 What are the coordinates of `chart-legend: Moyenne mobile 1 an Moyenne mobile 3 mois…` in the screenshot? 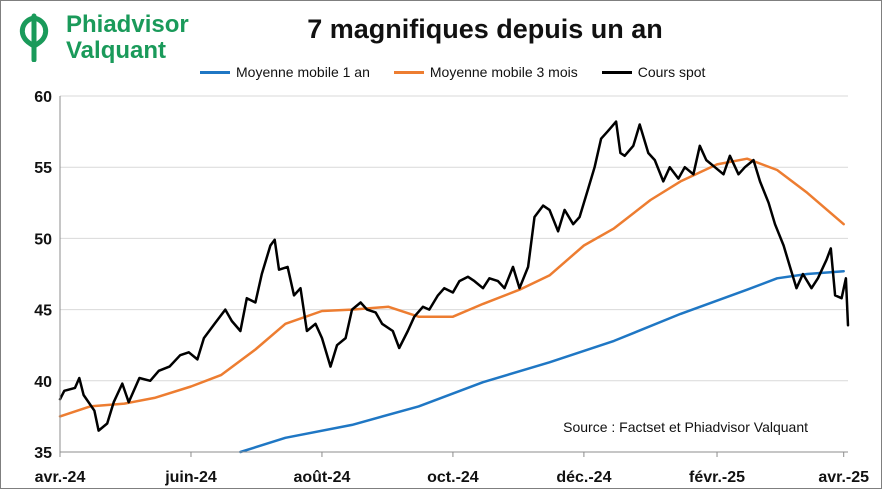 It's located at (464, 72).